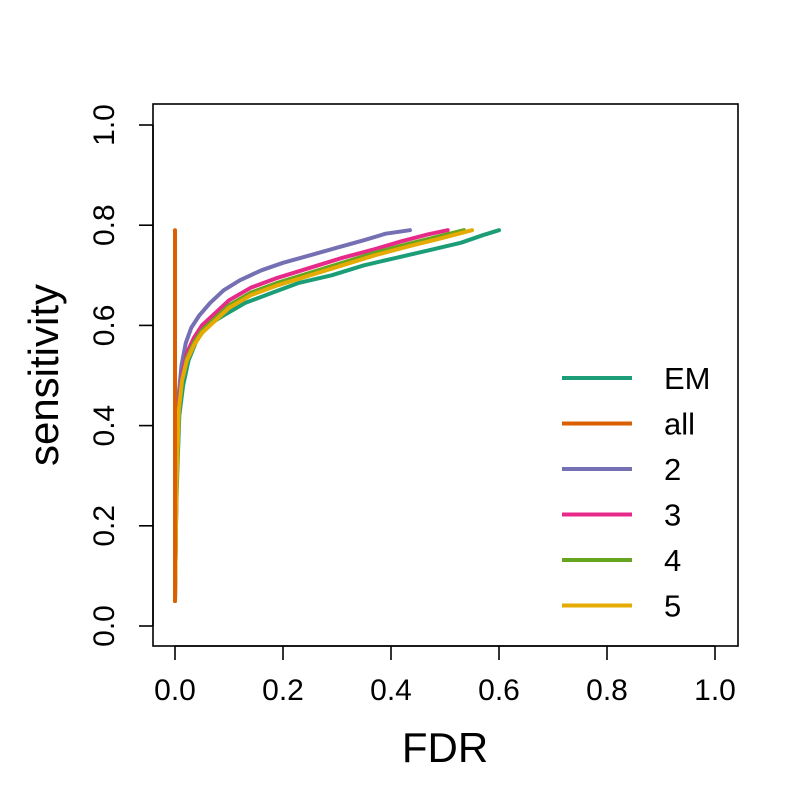 This screenshot has width=800, height=800. I want to click on y-tick-label-1: 0.2, so click(104, 526).